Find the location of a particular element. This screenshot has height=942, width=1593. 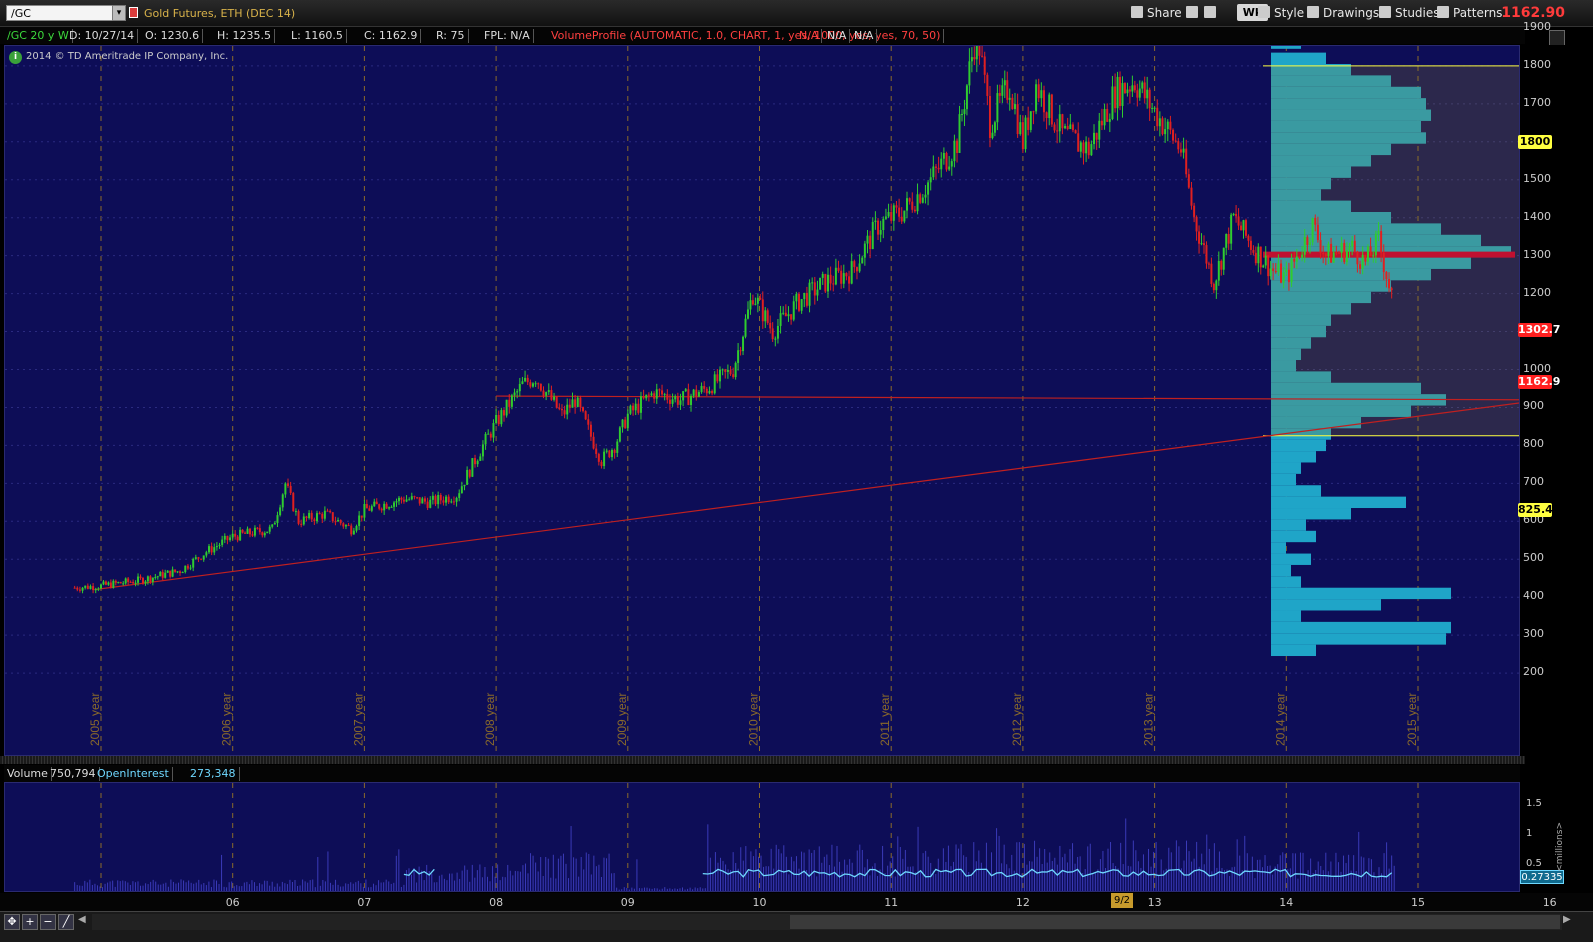

volume-chart is located at coordinates (762, 837).